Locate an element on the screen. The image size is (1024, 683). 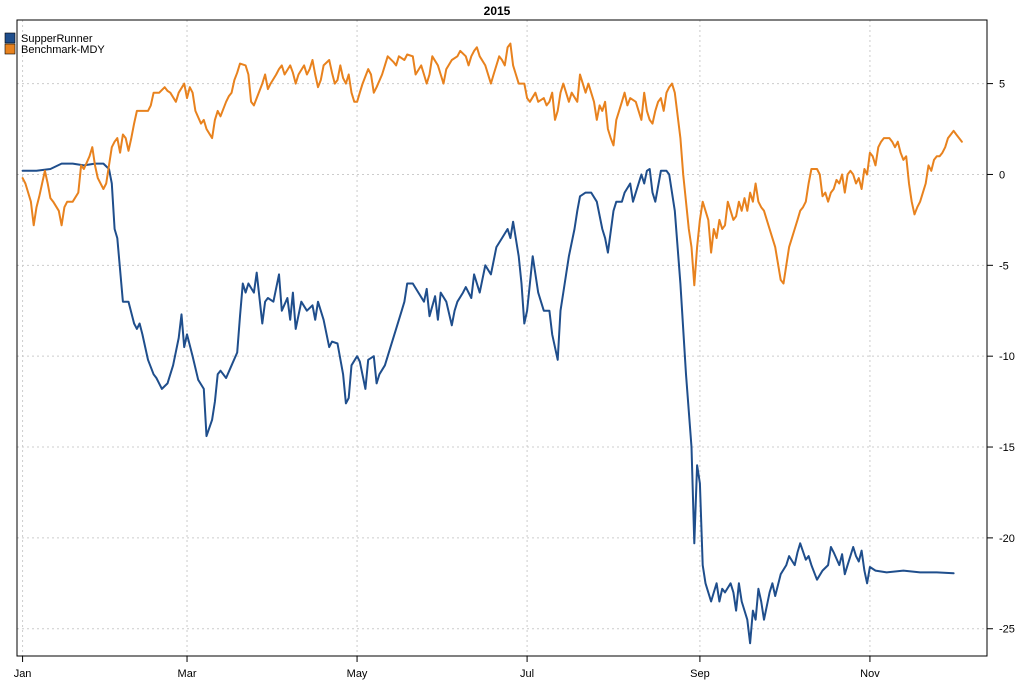
x-tick-label: Sep is located at coordinates (700, 674).